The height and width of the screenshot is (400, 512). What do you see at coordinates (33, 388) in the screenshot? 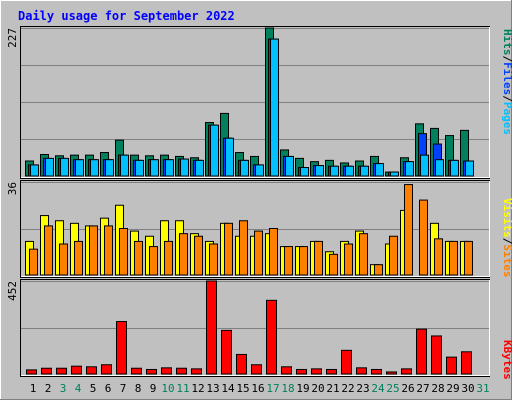
I see `x-tick-label: 1` at bounding box center [33, 388].